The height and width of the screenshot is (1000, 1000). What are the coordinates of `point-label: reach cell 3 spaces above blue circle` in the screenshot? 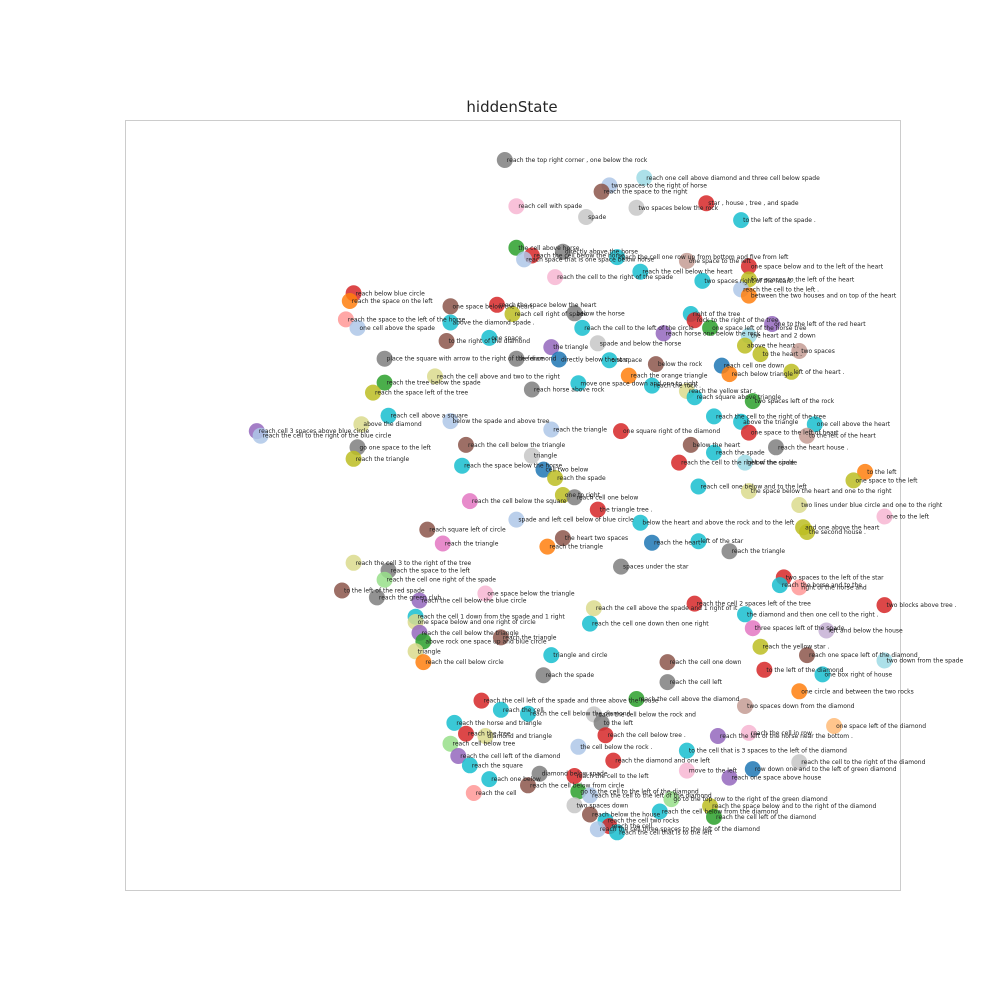 It's located at (314, 431).